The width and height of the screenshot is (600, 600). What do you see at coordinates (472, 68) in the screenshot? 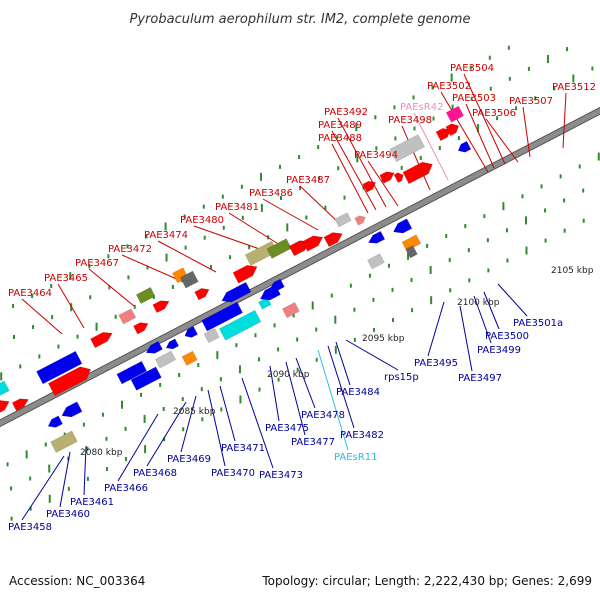
I see `gene-label-top: PAE3504` at bounding box center [472, 68].